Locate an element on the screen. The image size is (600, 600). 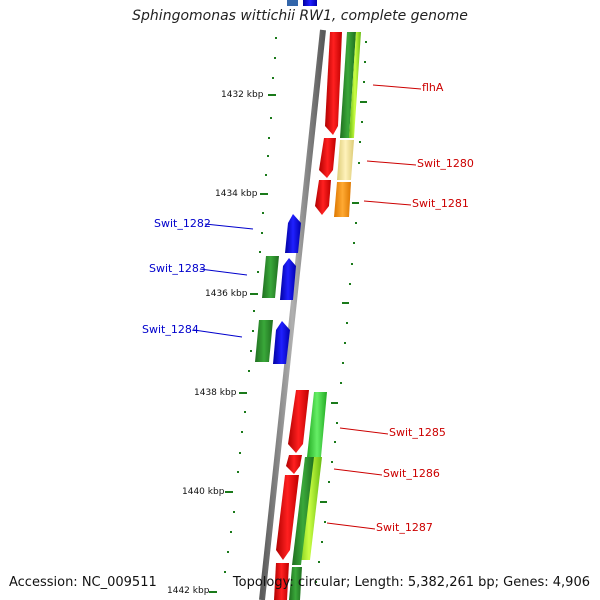
accession-text: Accession: NC_009511 is located at coordinates (83, 582).